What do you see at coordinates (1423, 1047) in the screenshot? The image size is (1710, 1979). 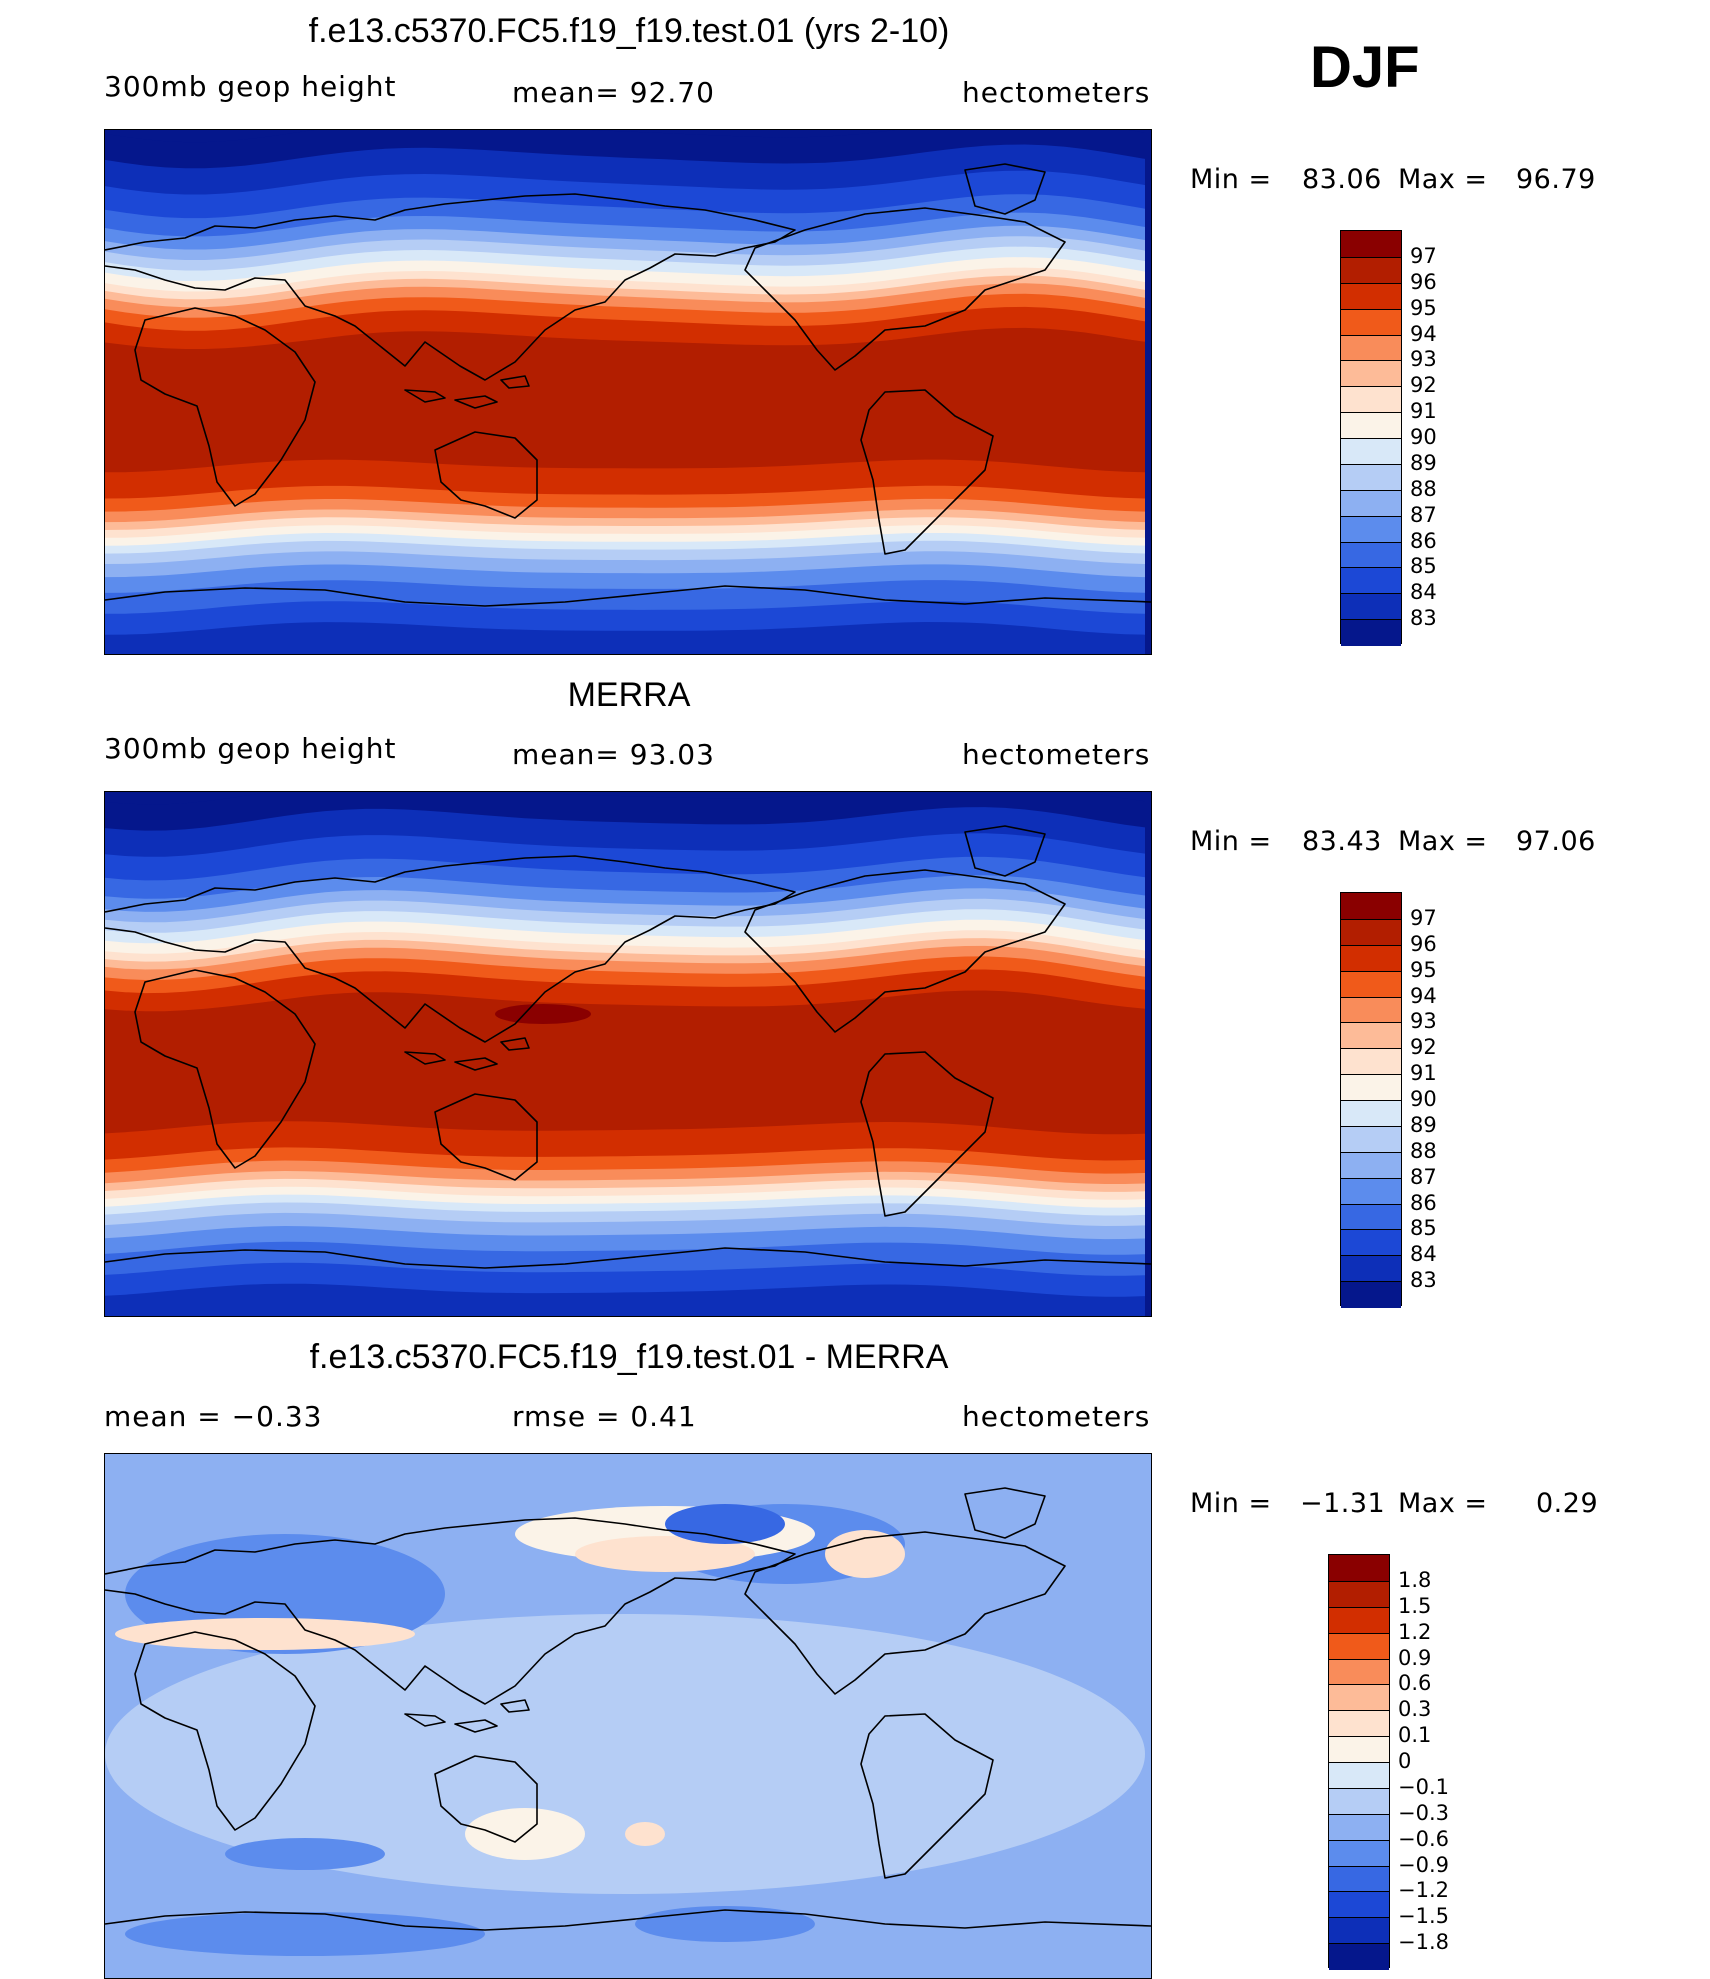 I see `colorbar-tick-label: 92` at bounding box center [1423, 1047].